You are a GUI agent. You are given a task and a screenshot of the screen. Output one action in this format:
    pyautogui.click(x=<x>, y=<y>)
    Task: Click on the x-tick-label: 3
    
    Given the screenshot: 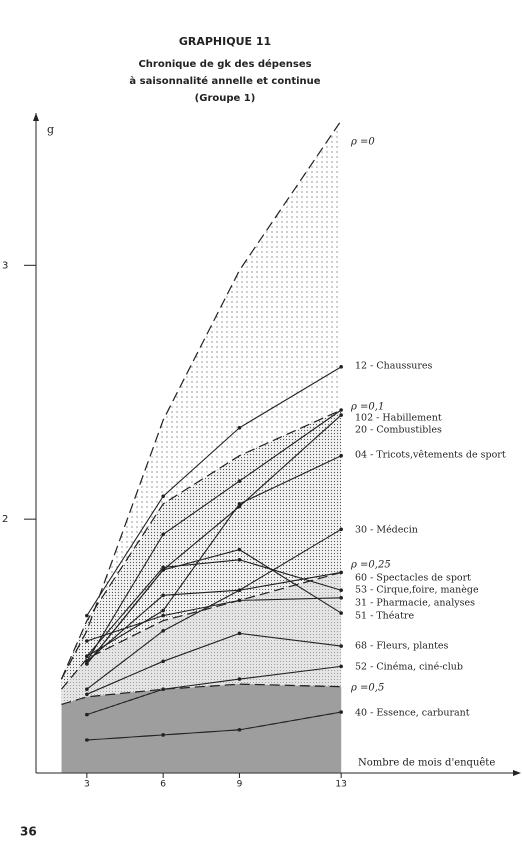 What is the action you would take?
    pyautogui.click(x=87, y=785)
    